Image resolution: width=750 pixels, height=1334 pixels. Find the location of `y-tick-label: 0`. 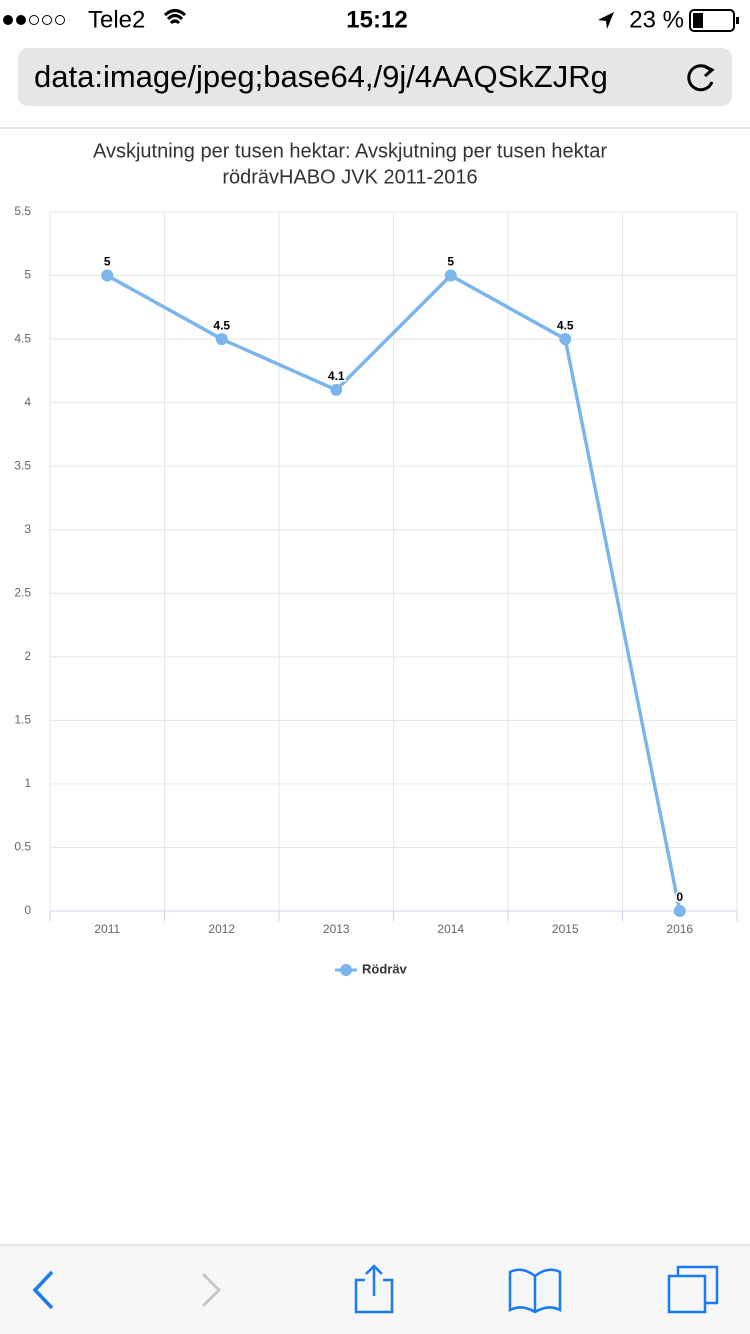

y-tick-label: 0 is located at coordinates (27, 910).